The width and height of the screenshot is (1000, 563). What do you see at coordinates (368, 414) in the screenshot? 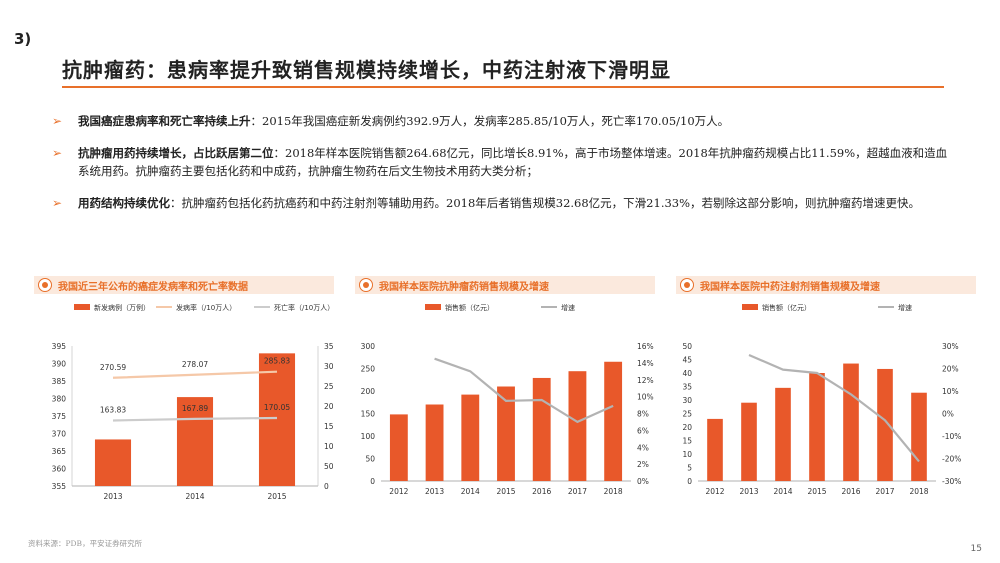
I see `y-left-tick-label: 150` at bounding box center [368, 414].